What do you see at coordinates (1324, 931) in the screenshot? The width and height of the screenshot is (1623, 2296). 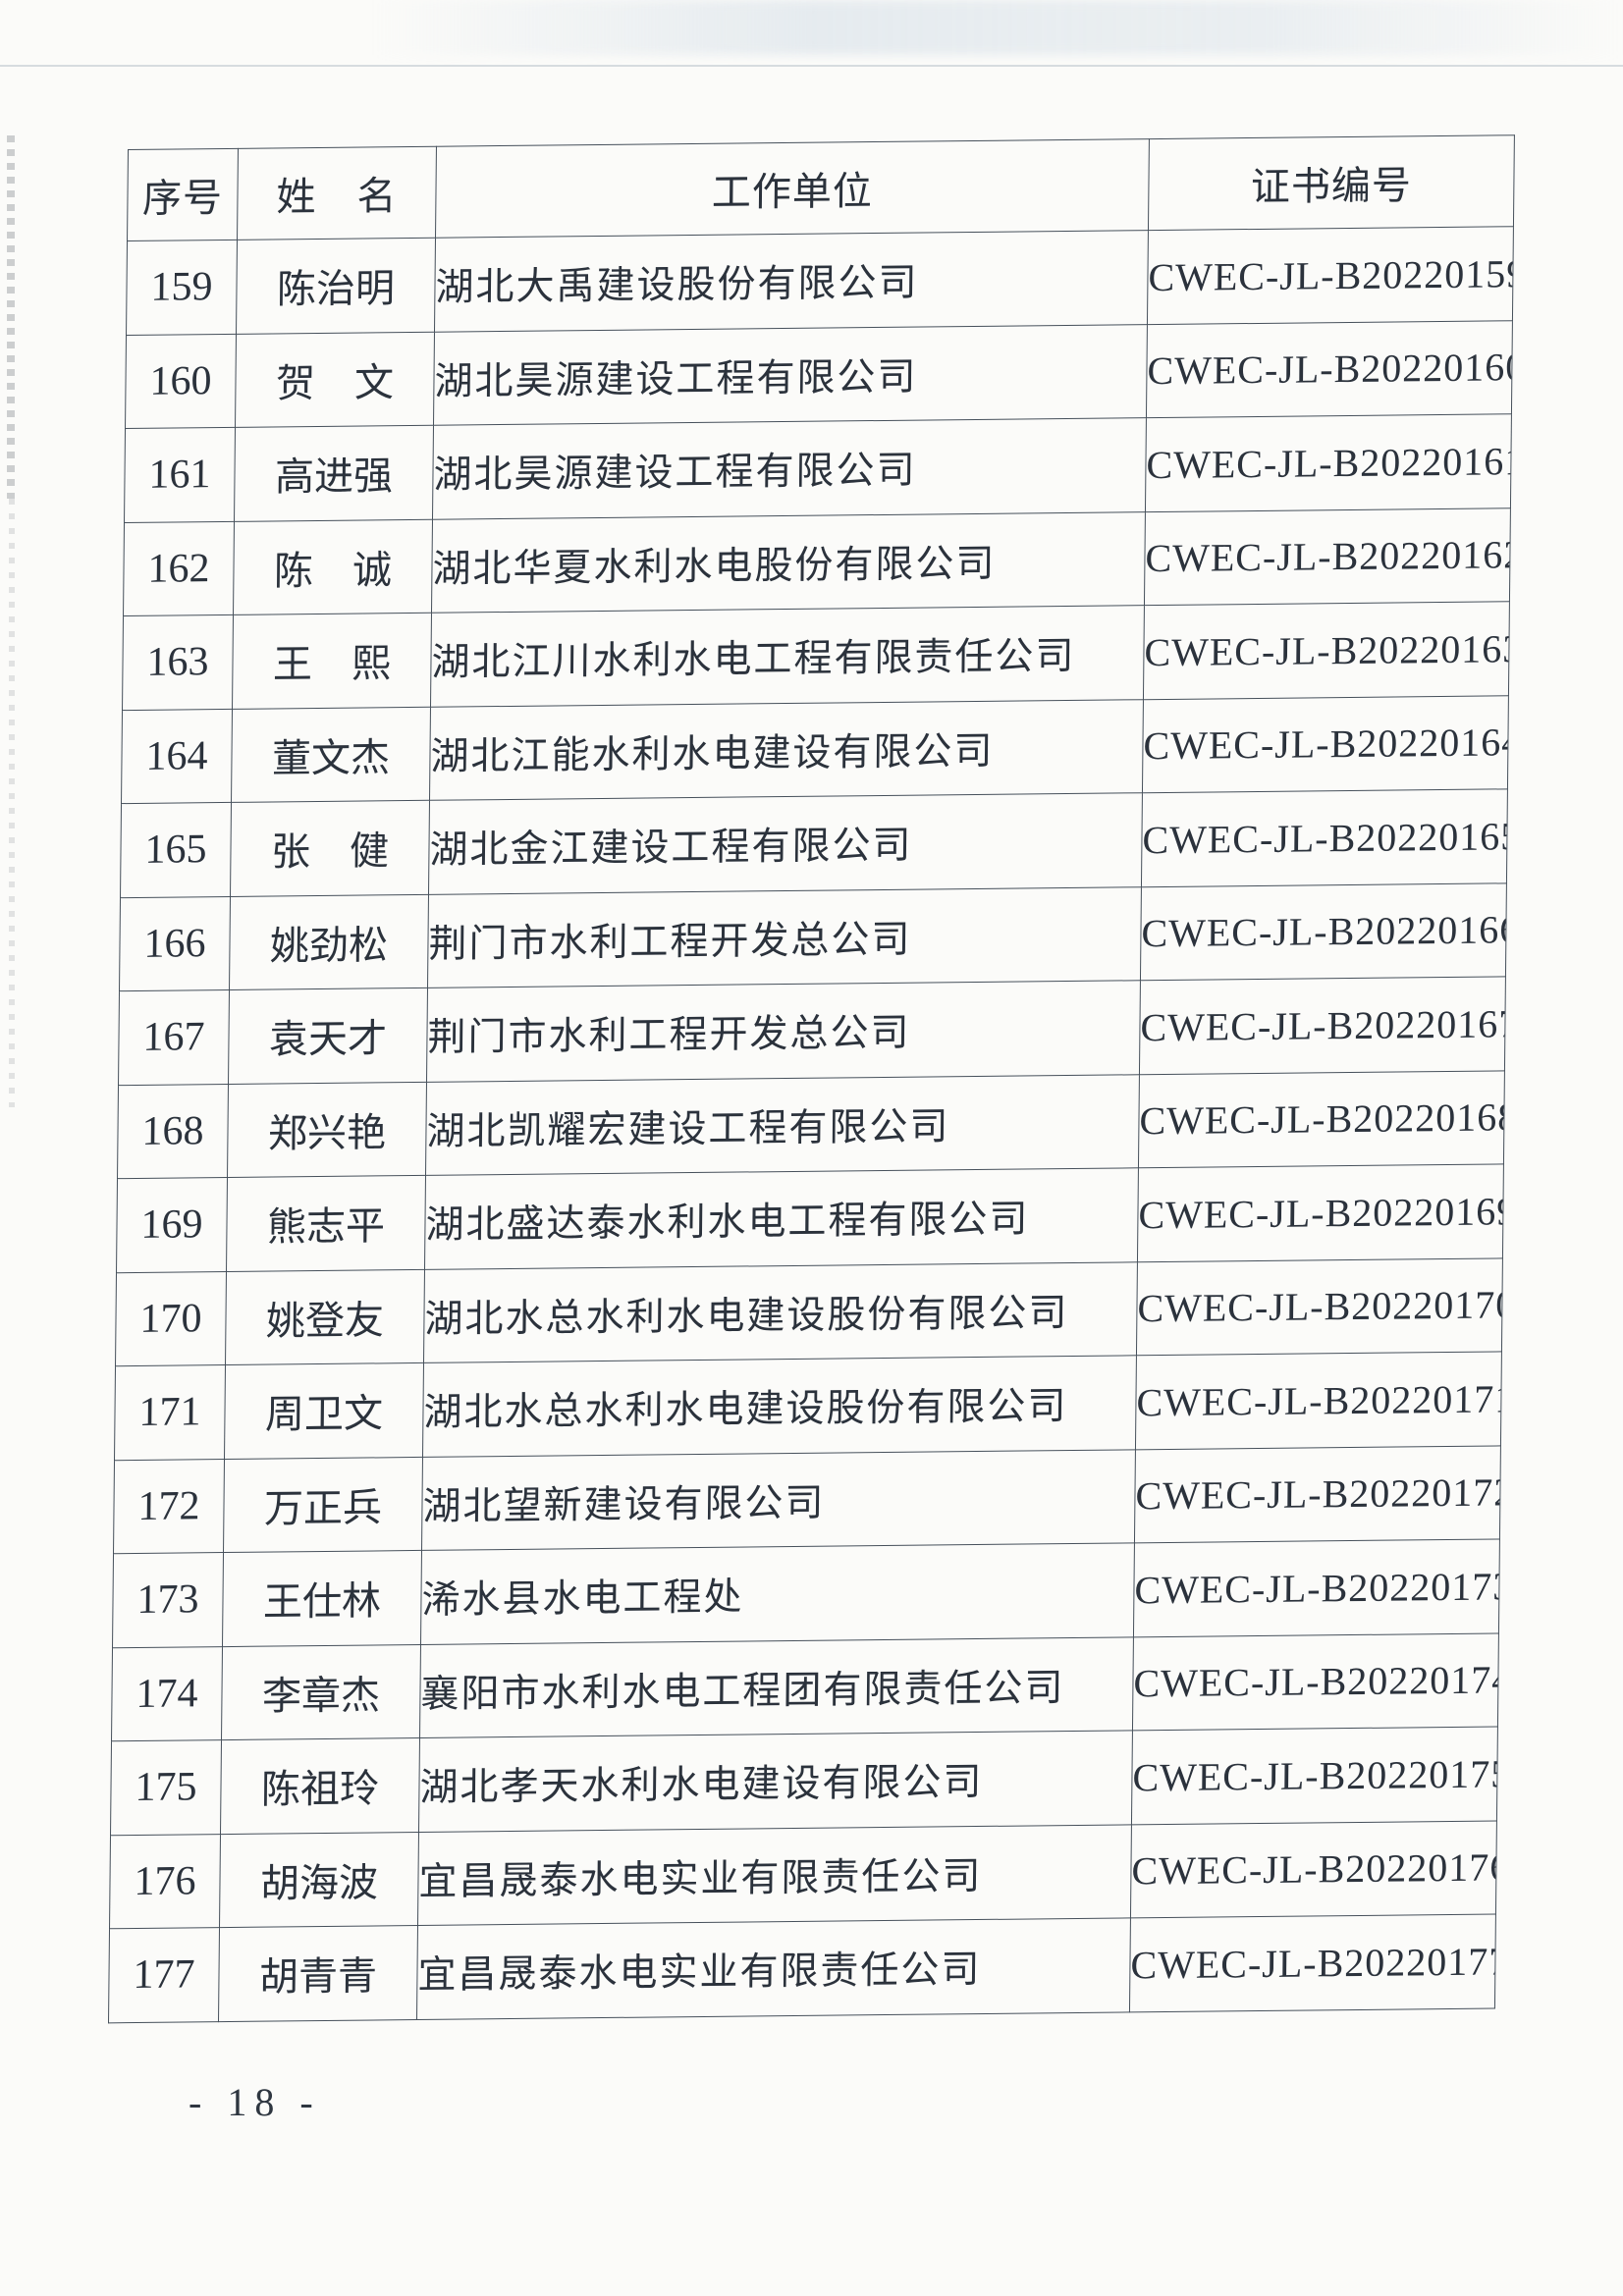 I see `cell-certificate-number: CWEC-JL-B20220166` at bounding box center [1324, 931].